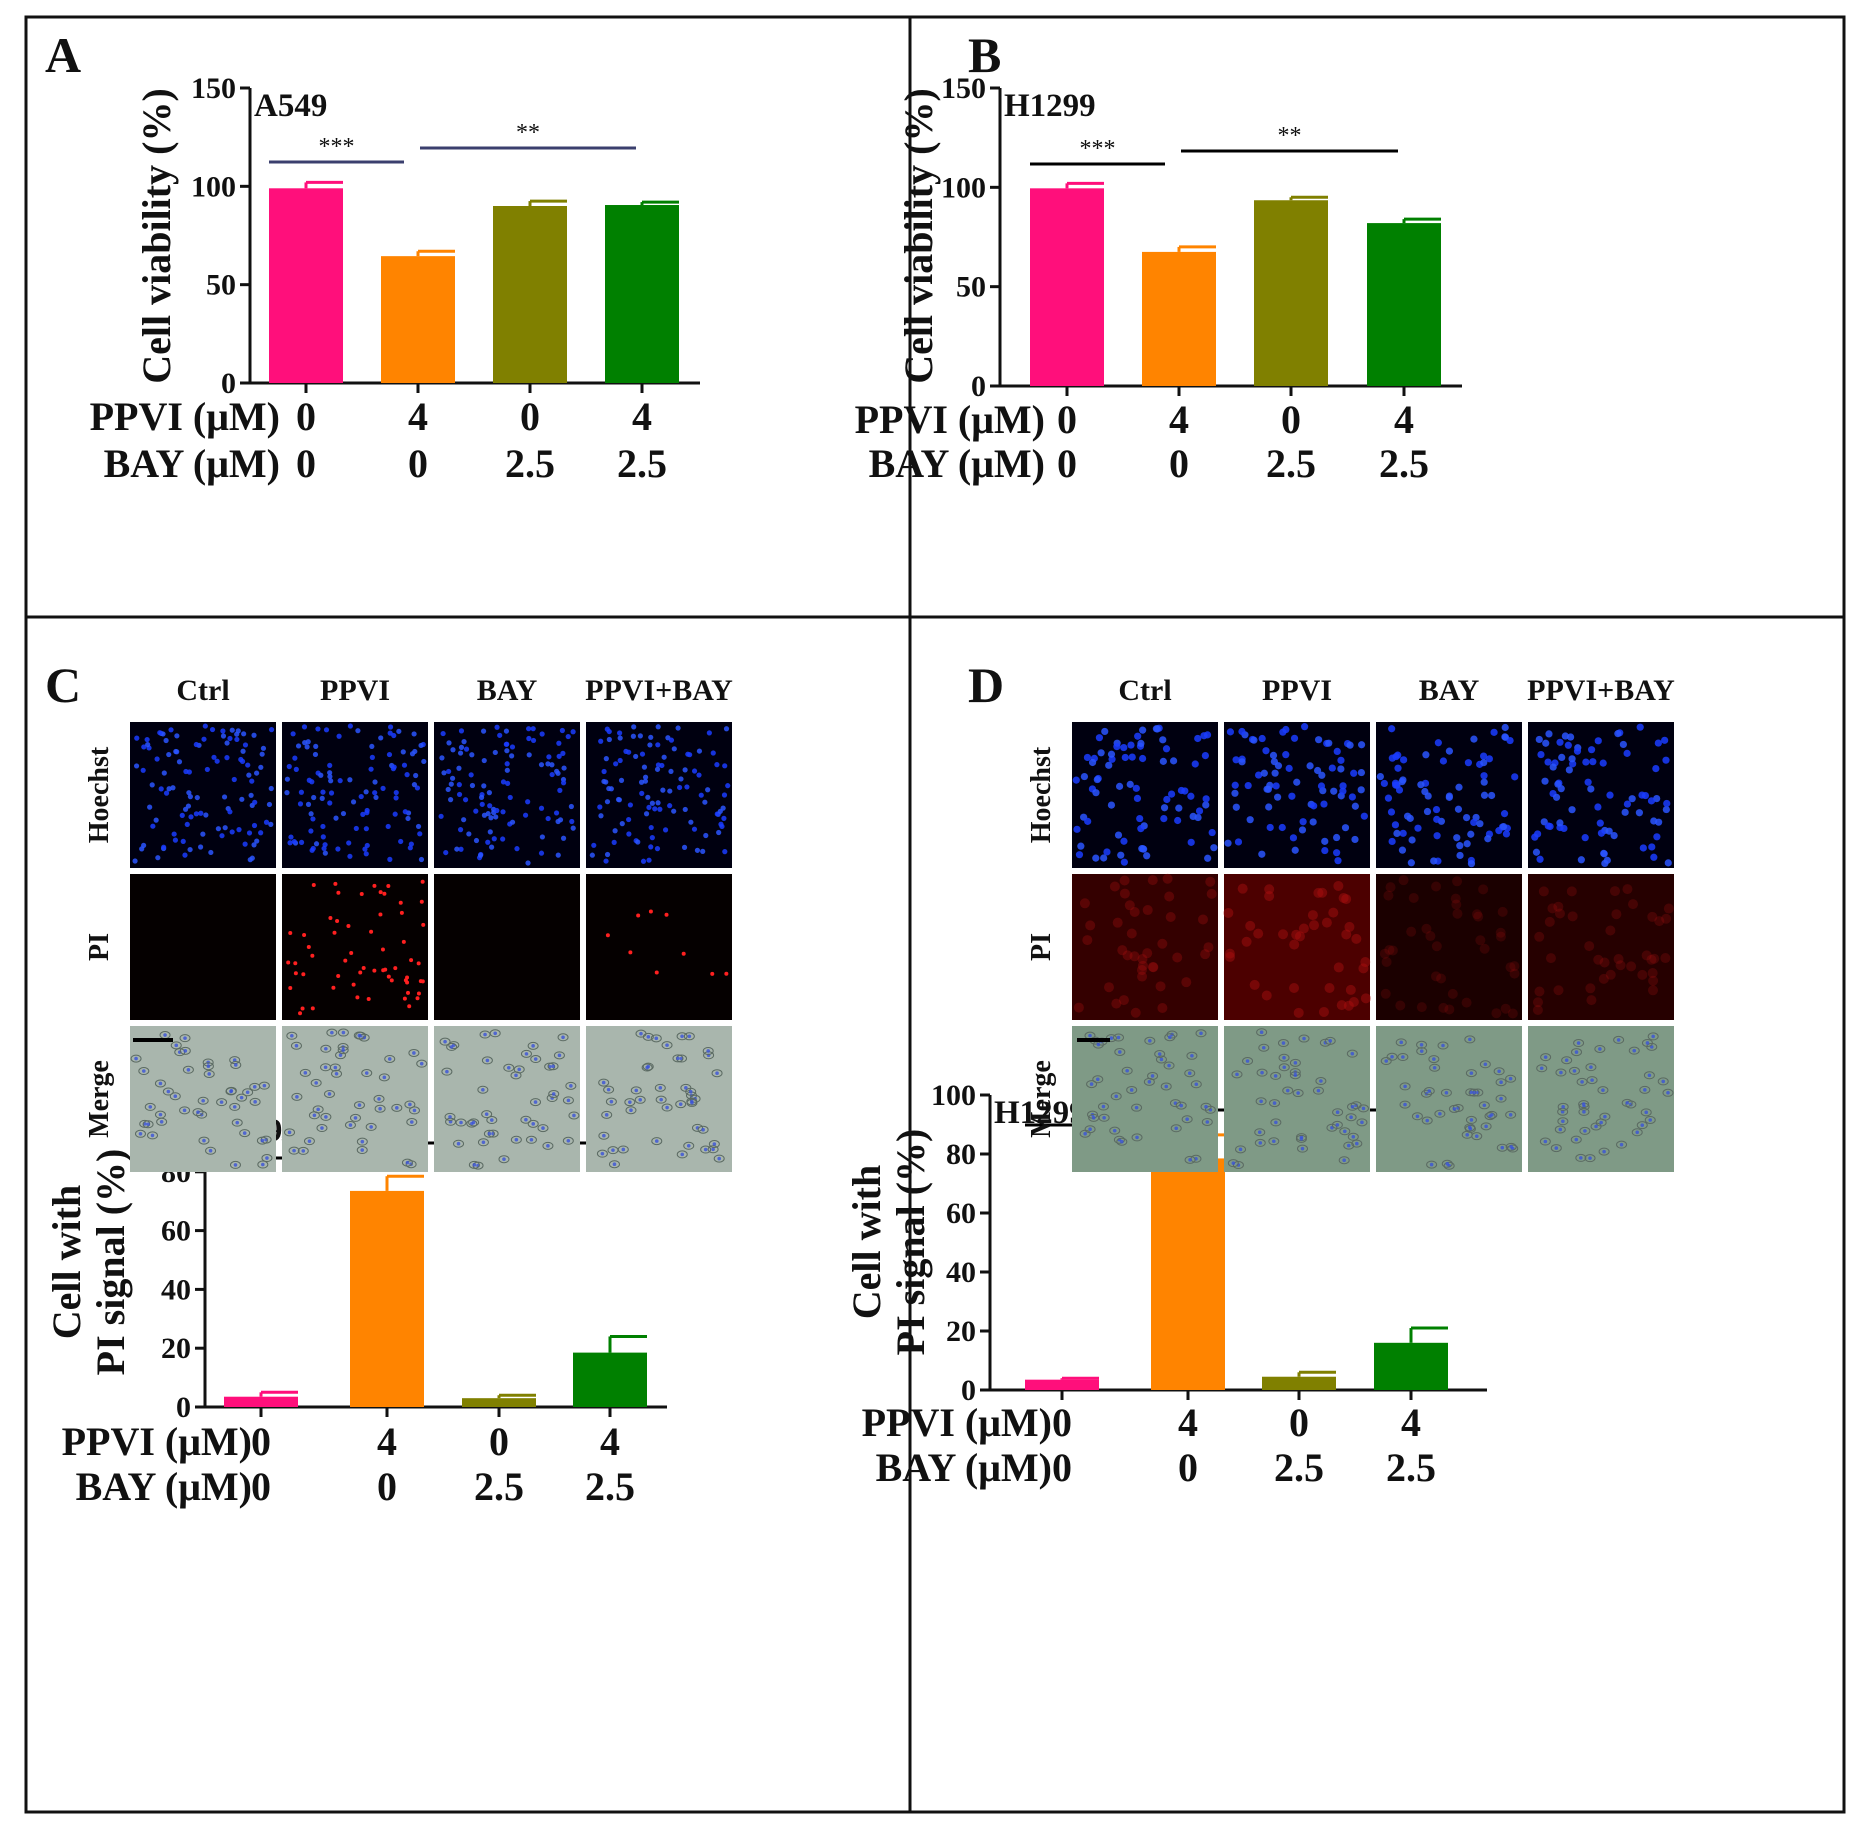  Describe the element at coordinates (418, 319) in the screenshot. I see `bar` at that location.